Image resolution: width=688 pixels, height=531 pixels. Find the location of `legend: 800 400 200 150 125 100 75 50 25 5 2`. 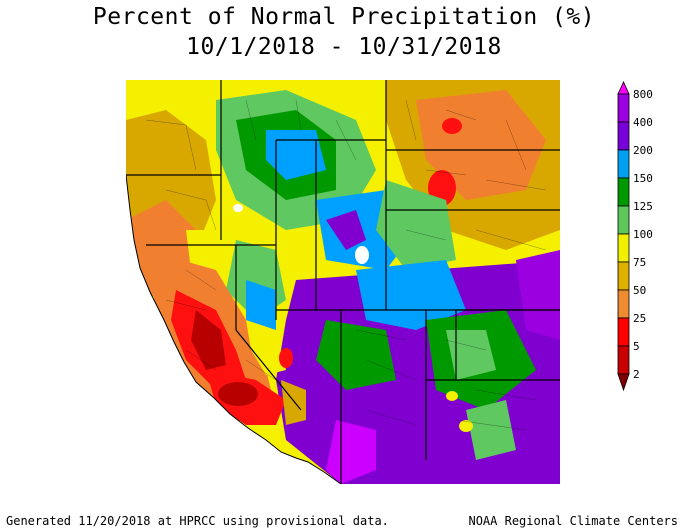

legend: 800 400 200 150 125 100 75 50 25 5 2 is located at coordinates (635, 236).